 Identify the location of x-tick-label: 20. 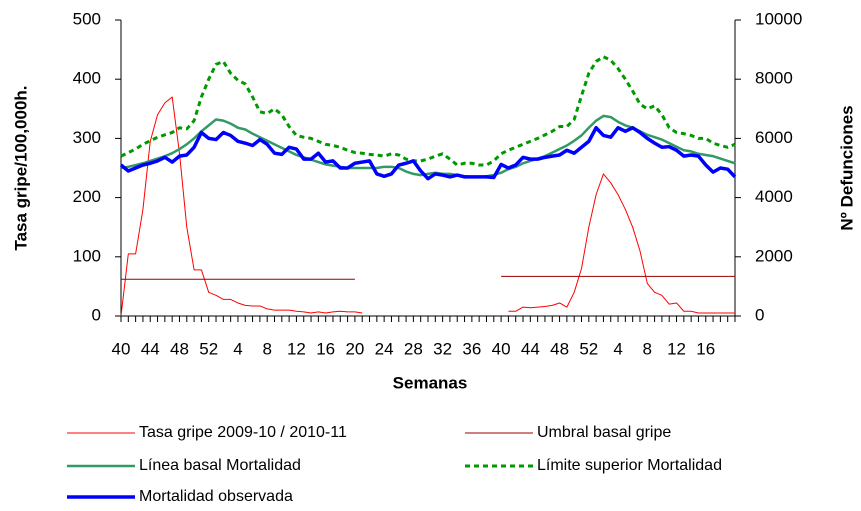
(354, 348).